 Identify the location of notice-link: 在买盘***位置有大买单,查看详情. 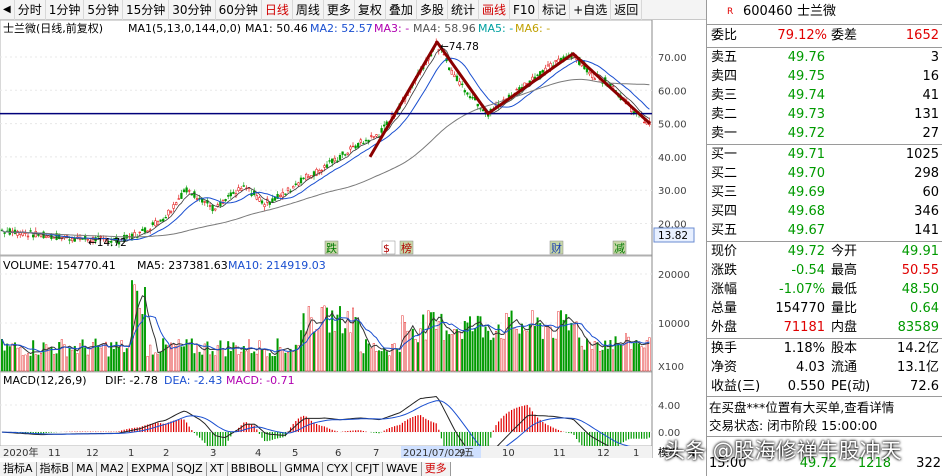
(802, 407).